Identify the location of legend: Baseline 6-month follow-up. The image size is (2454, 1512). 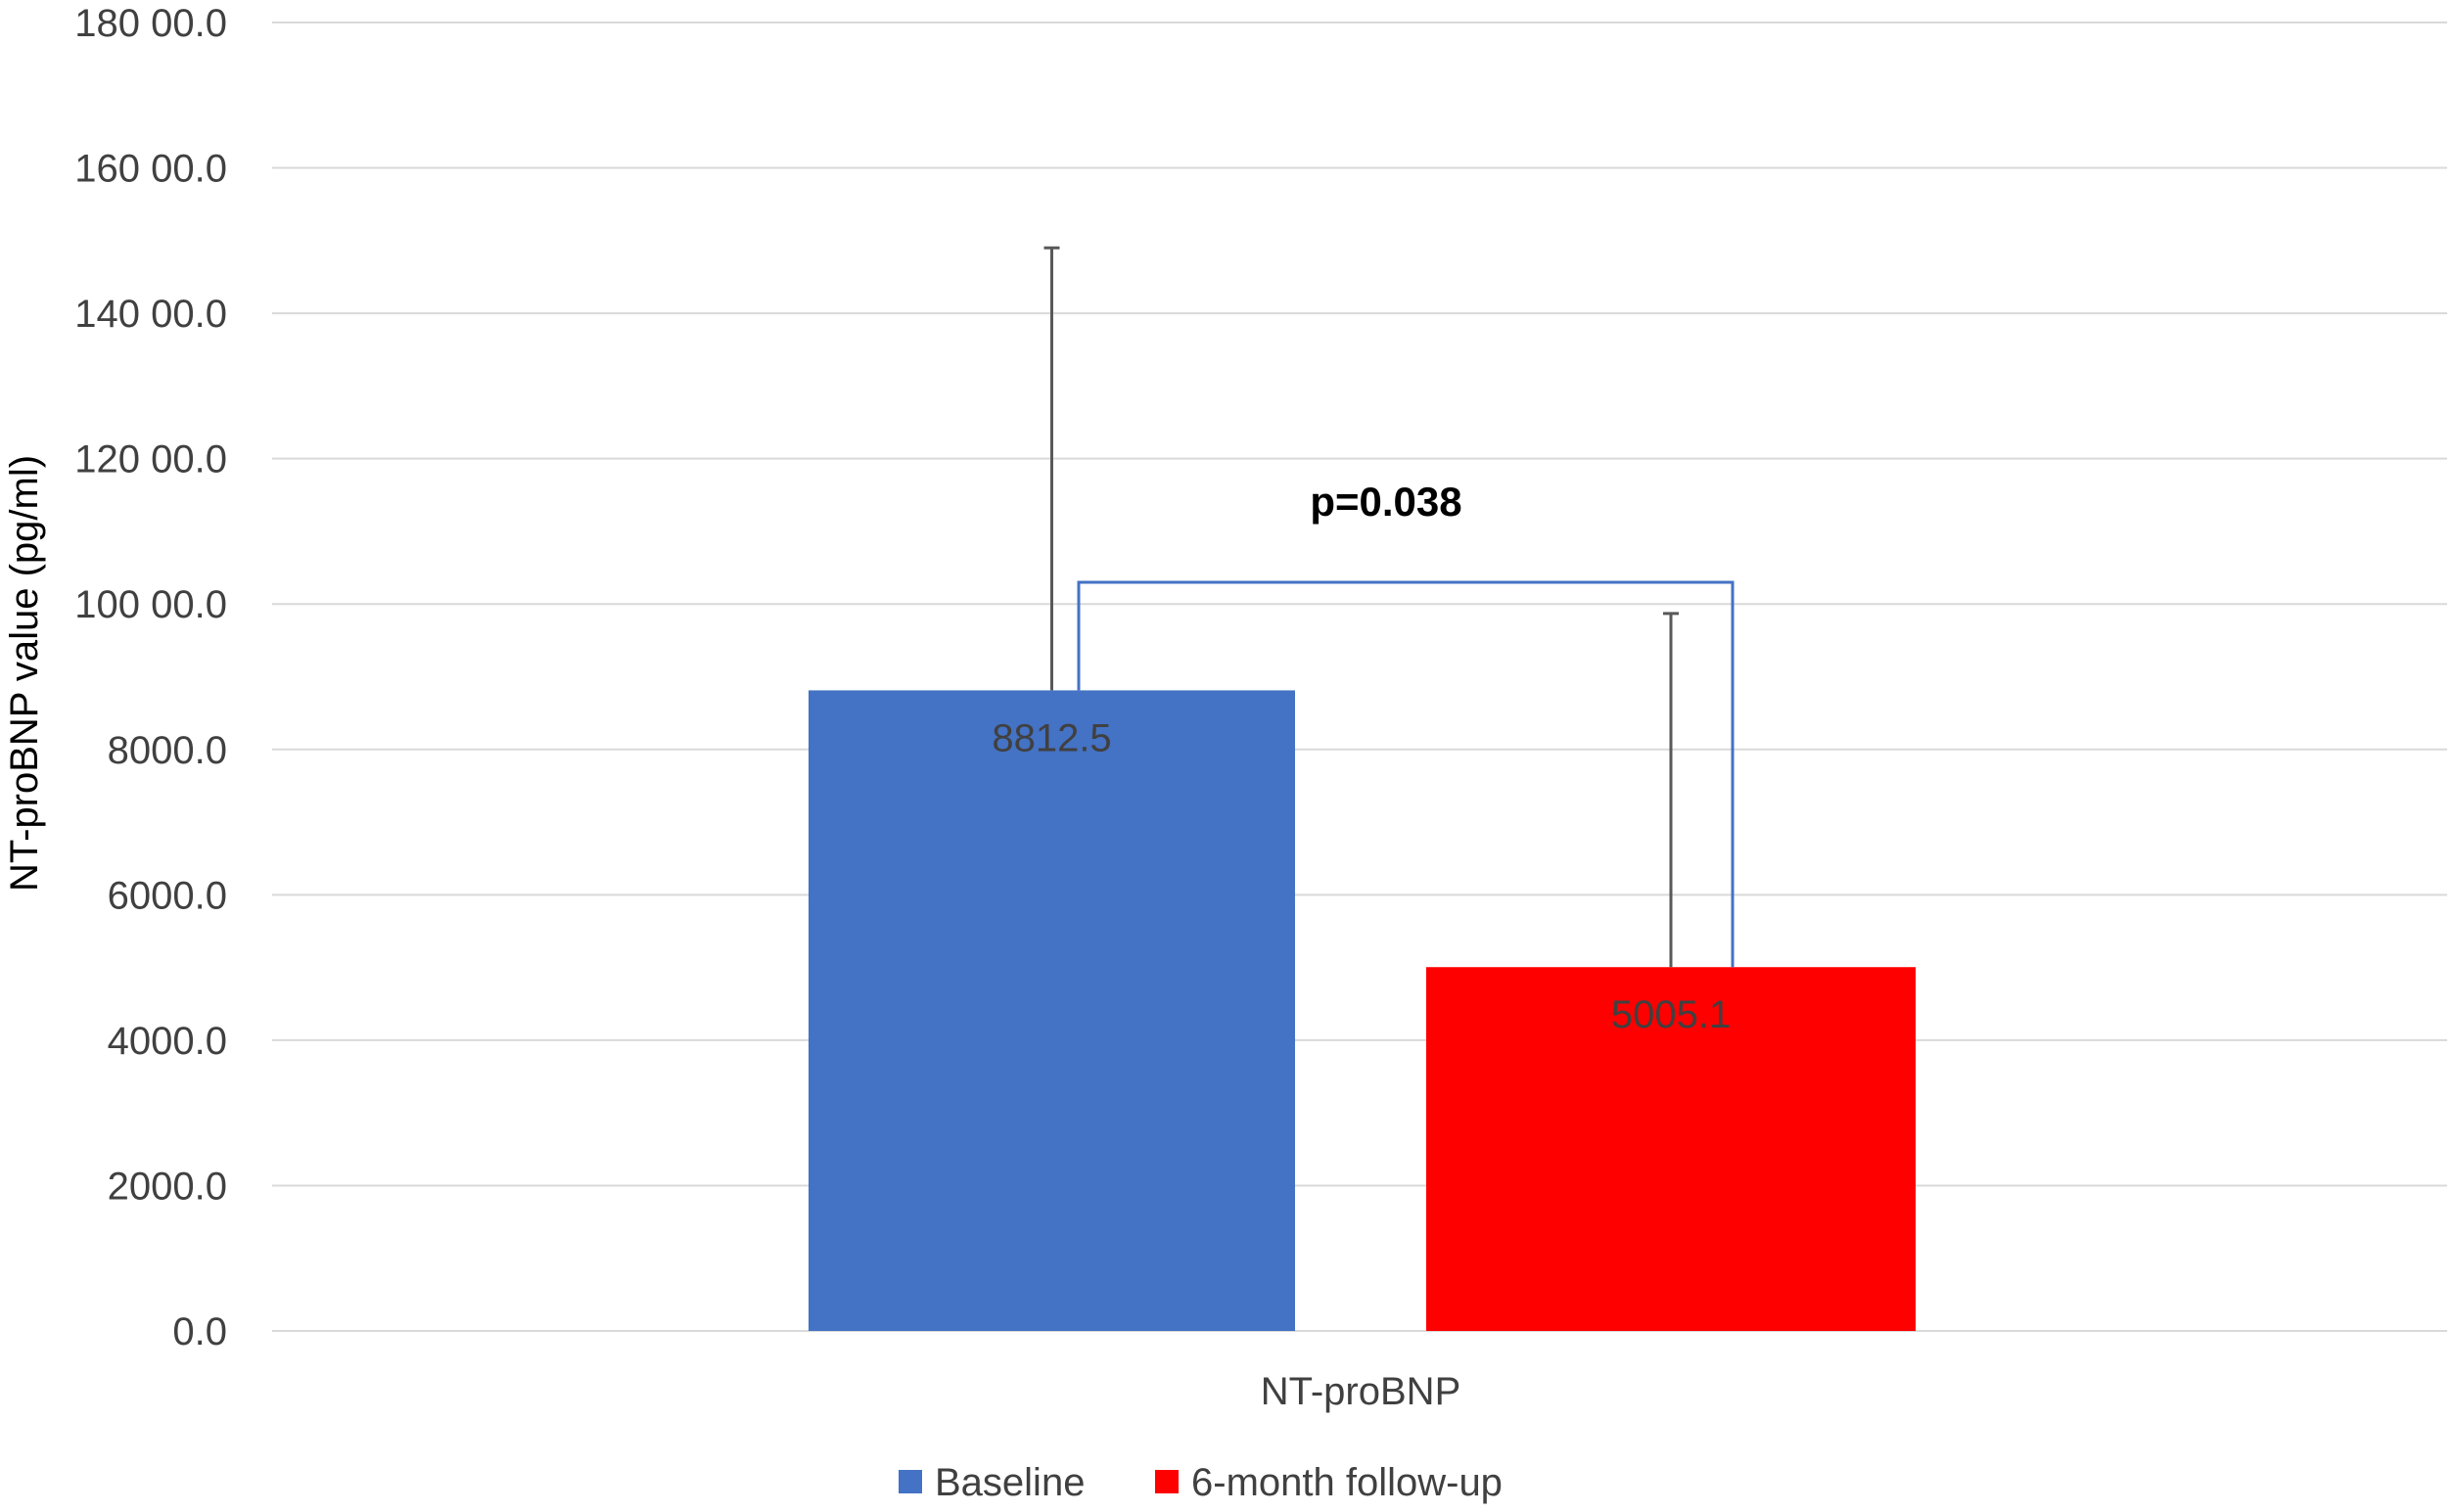
(1201, 1482).